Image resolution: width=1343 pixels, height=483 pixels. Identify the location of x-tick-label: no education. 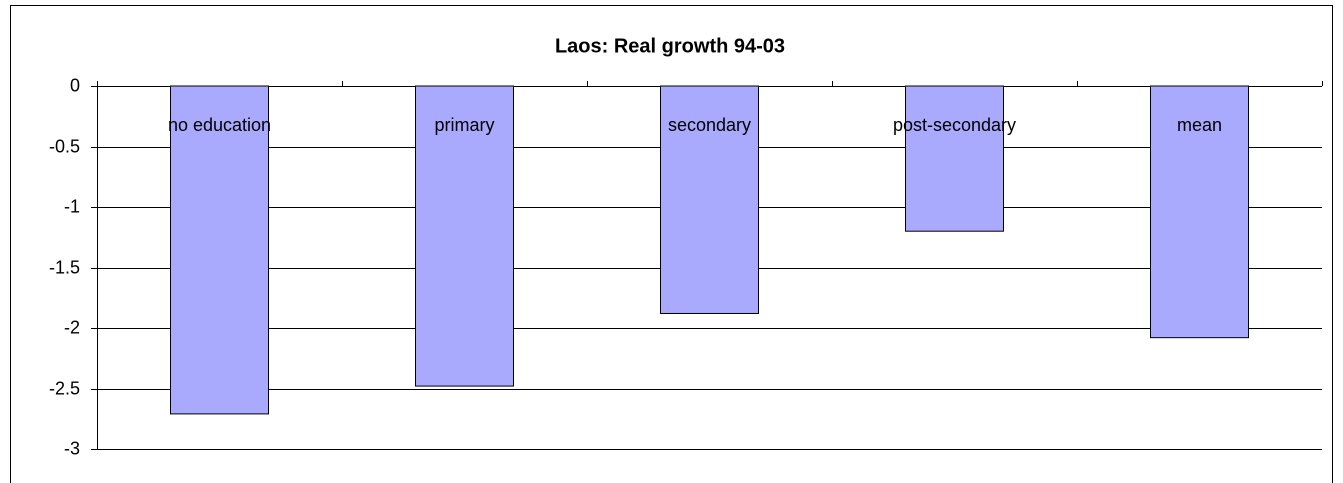
(219, 125).